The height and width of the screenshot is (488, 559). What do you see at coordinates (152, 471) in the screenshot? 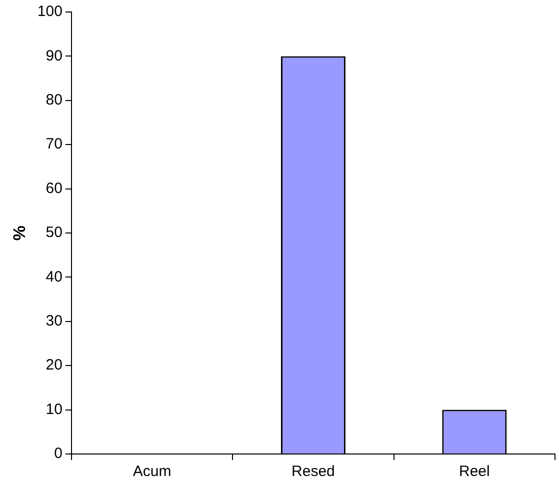
I see `x-tick-label: Acum` at bounding box center [152, 471].